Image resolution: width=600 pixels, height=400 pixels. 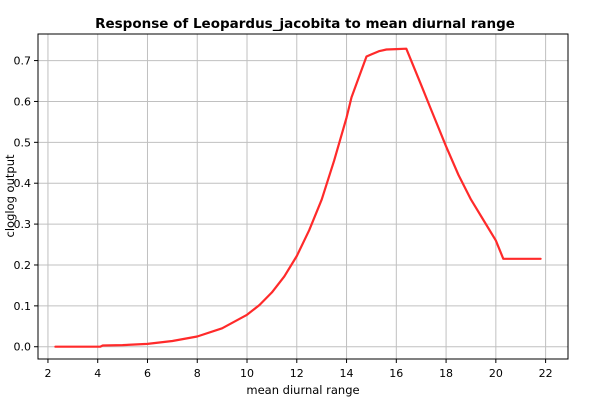 What do you see at coordinates (347, 373) in the screenshot?
I see `x-tick-label: 14` at bounding box center [347, 373].